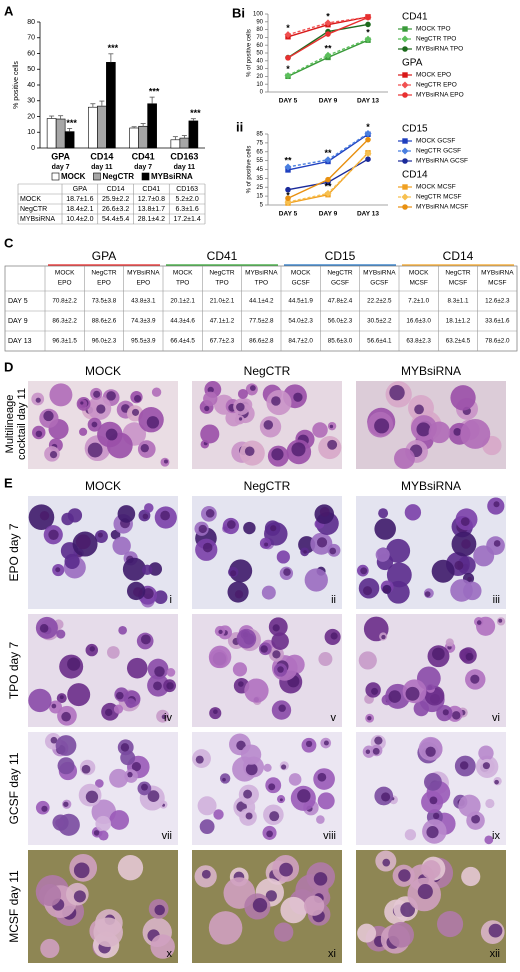  Describe the element at coordinates (267, 486) in the screenshot. I see `column-title: NegCTR` at that location.